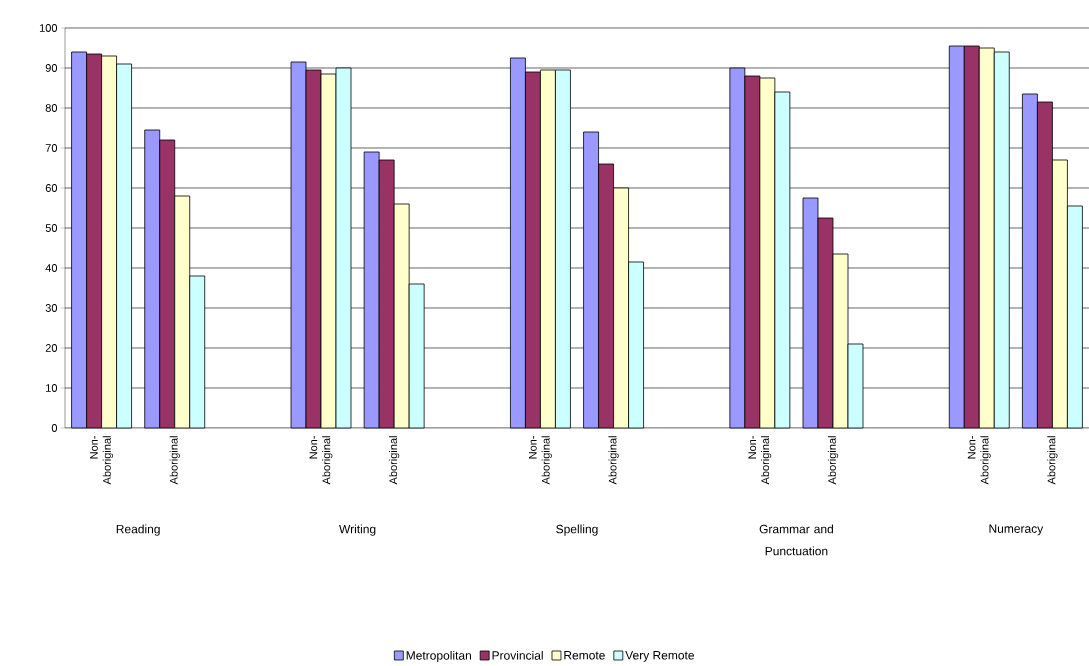 The width and height of the screenshot is (1089, 666). Describe the element at coordinates (660, 656) in the screenshot. I see `legend-label: Very Remote` at that location.